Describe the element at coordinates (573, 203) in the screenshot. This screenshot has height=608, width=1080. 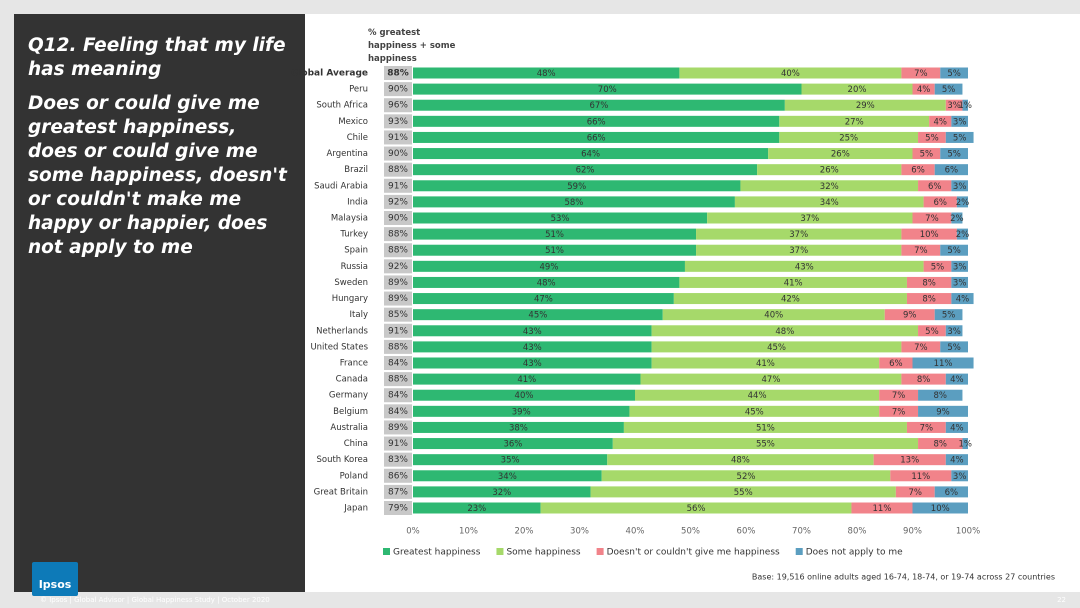
I see `value-label: 58%` at that location.